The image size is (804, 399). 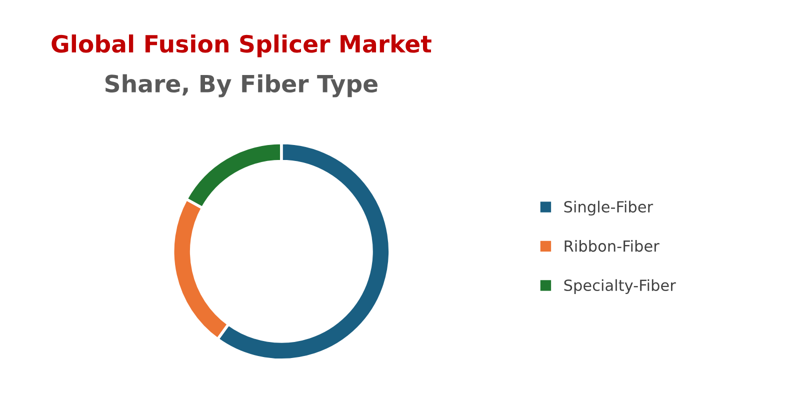 I want to click on legend-label: Ribbon-Fiber, so click(x=612, y=246).